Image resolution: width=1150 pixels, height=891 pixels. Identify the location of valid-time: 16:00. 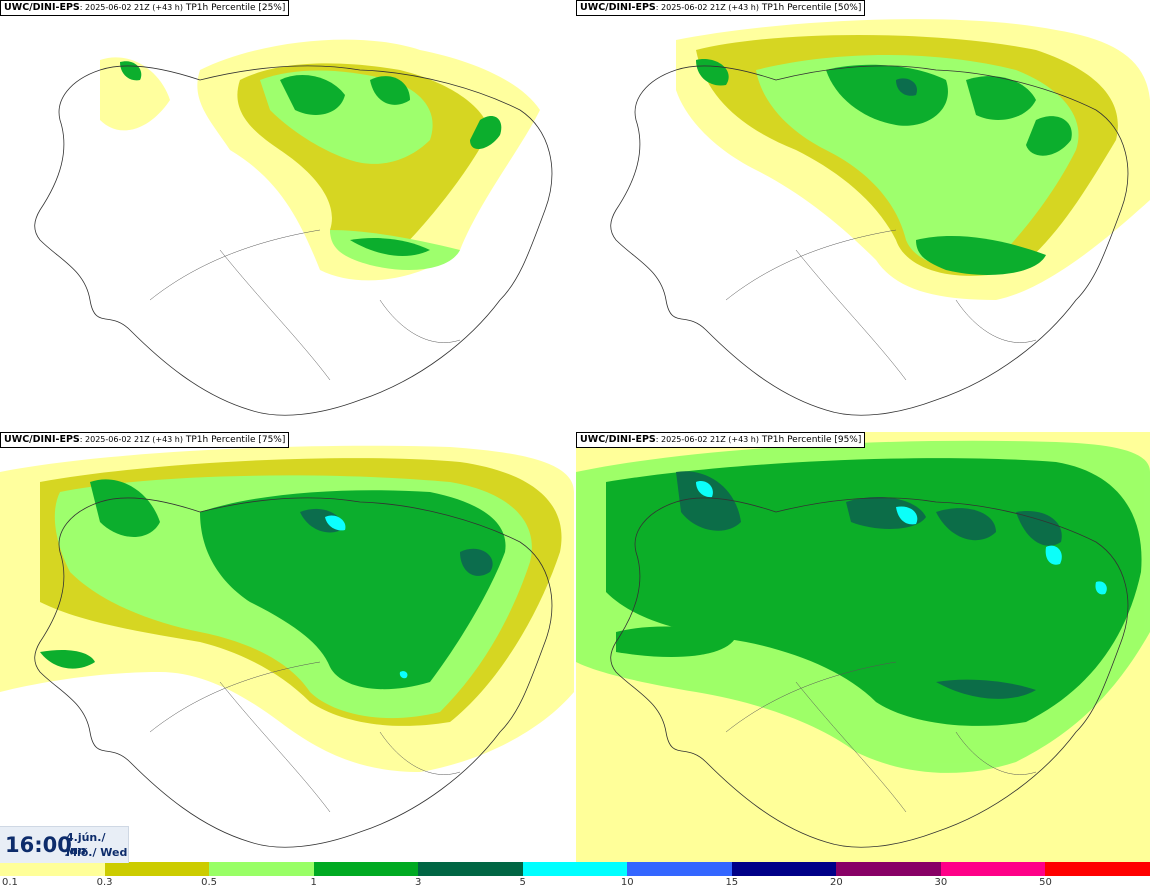
(38, 845).